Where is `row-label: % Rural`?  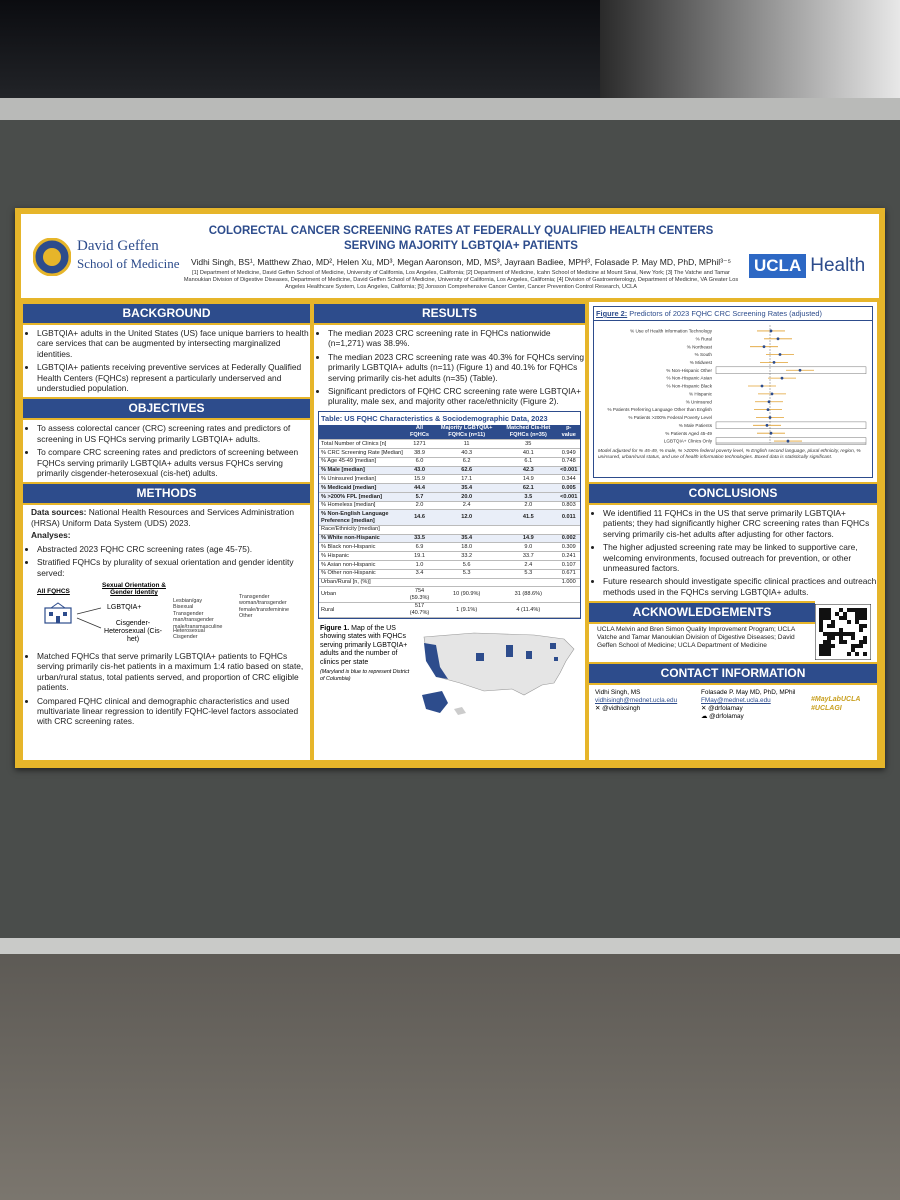
row-label: % Rural is located at coordinates (704, 338).